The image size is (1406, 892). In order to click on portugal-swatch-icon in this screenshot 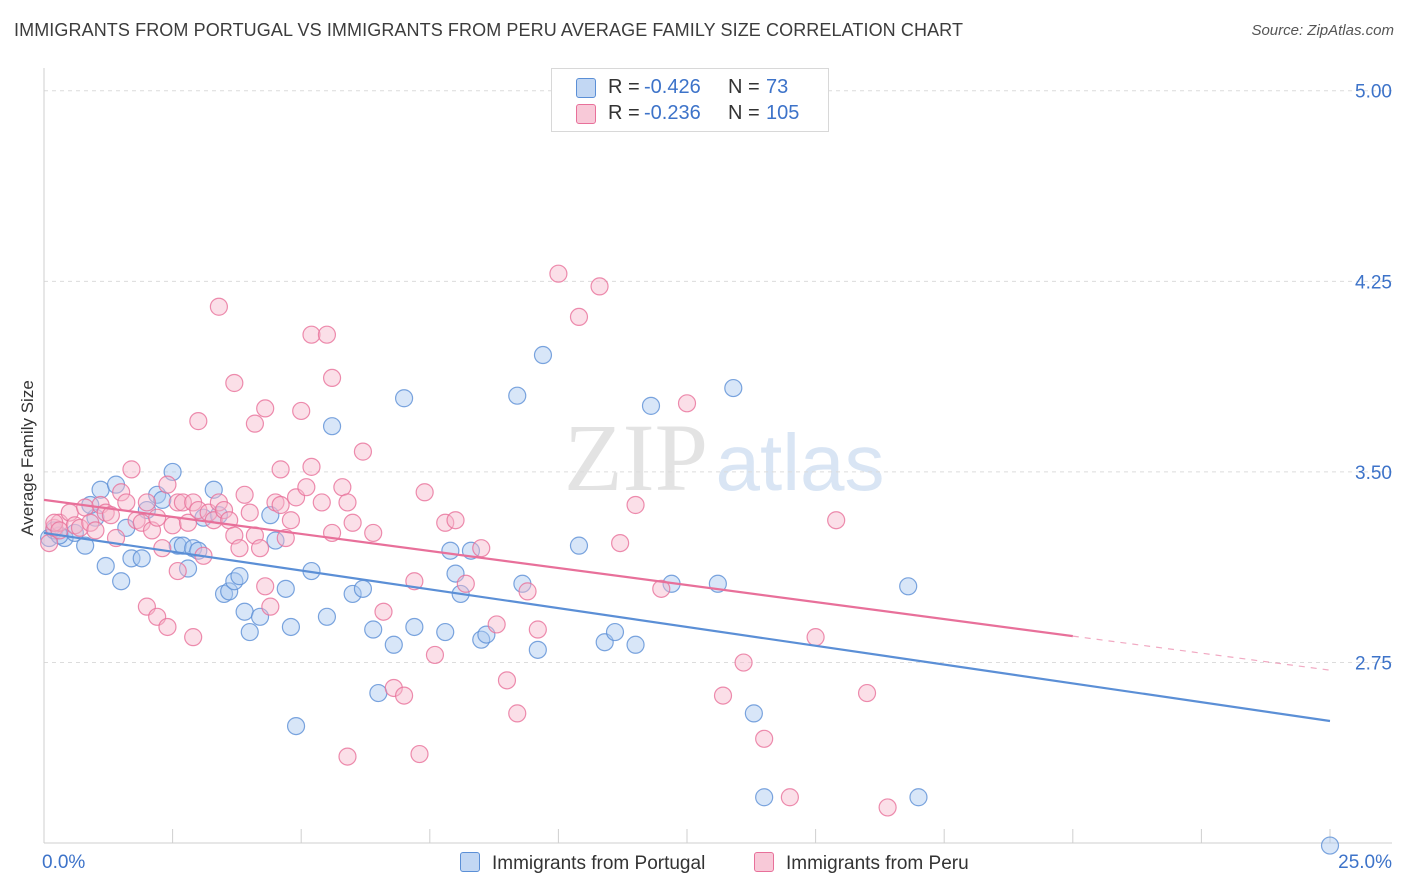, I will do `click(586, 88)`.